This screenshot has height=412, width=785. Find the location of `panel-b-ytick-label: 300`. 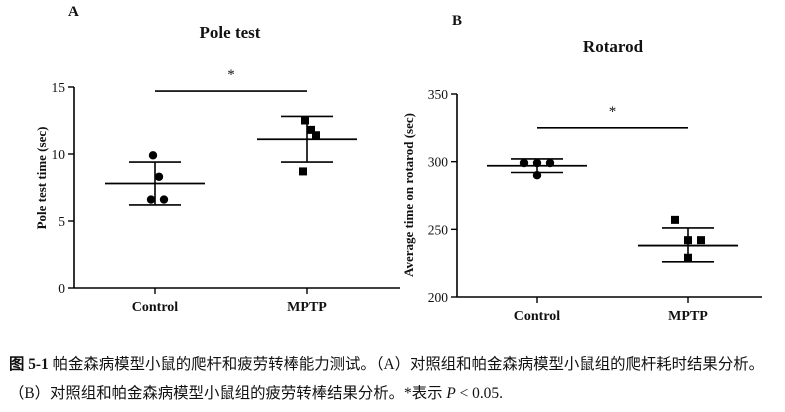

panel-b-ytick-label: 300 is located at coordinates (438, 162).